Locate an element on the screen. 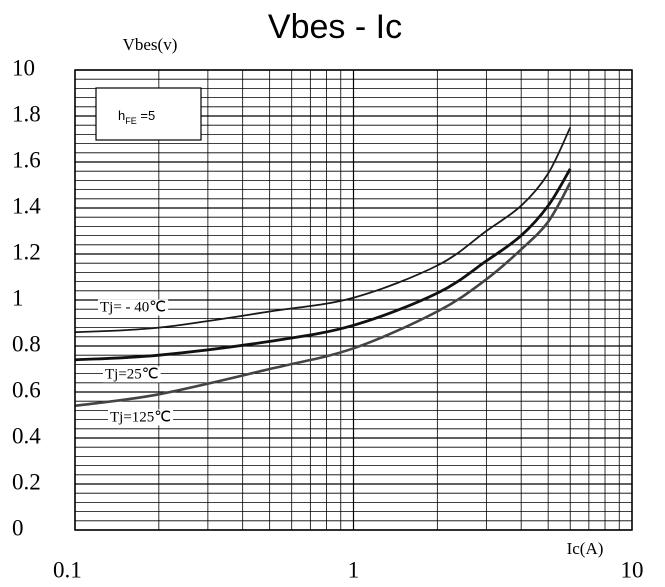  annotation-sub: FE is located at coordinates (131, 121).